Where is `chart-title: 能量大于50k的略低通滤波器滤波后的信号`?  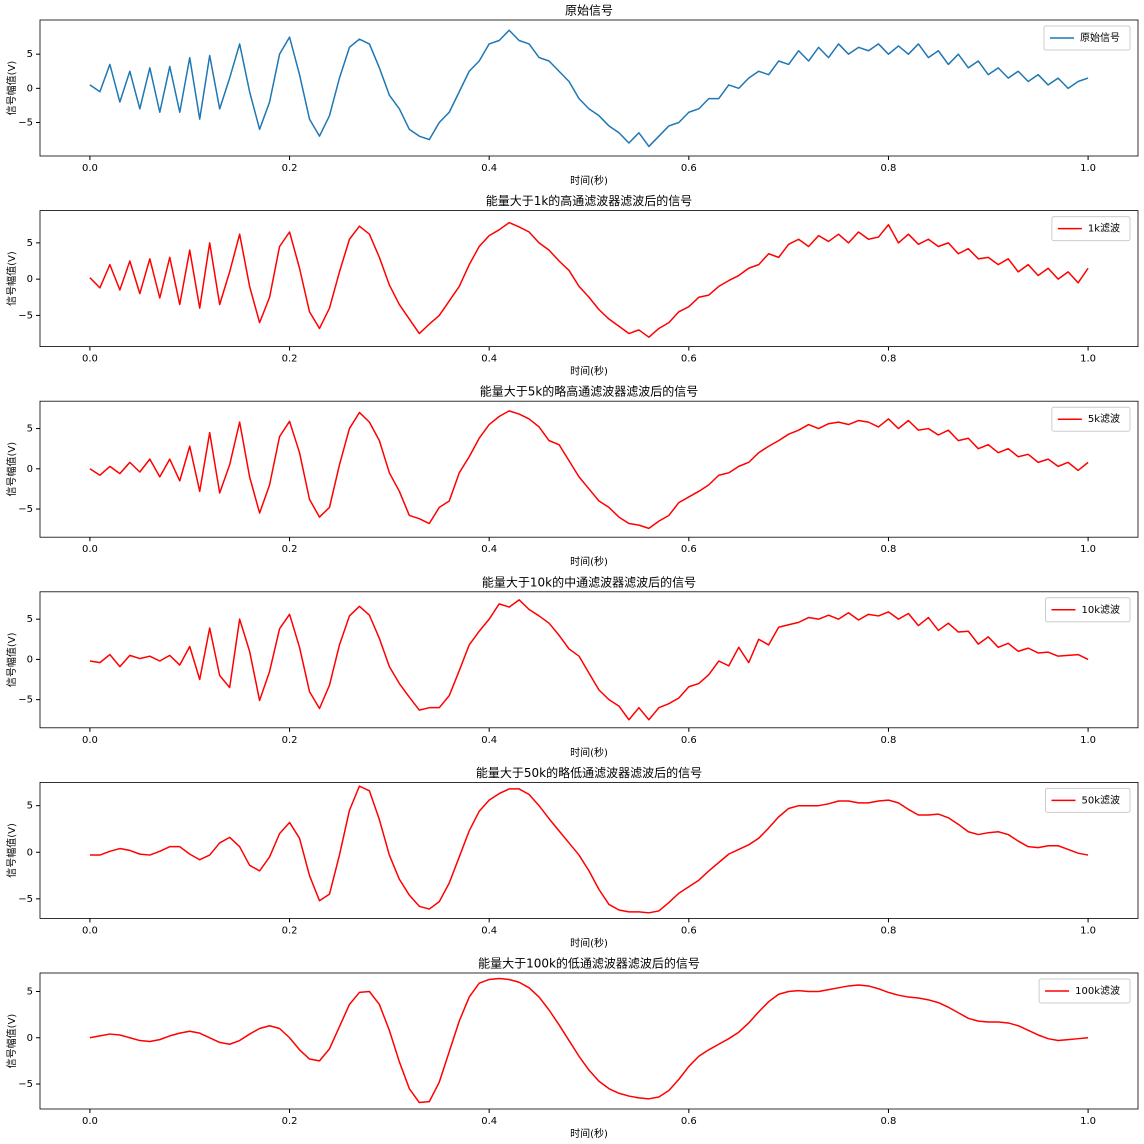
chart-title: 能量大于50k的略低通滤波器滤波后的信号 is located at coordinates (589, 772).